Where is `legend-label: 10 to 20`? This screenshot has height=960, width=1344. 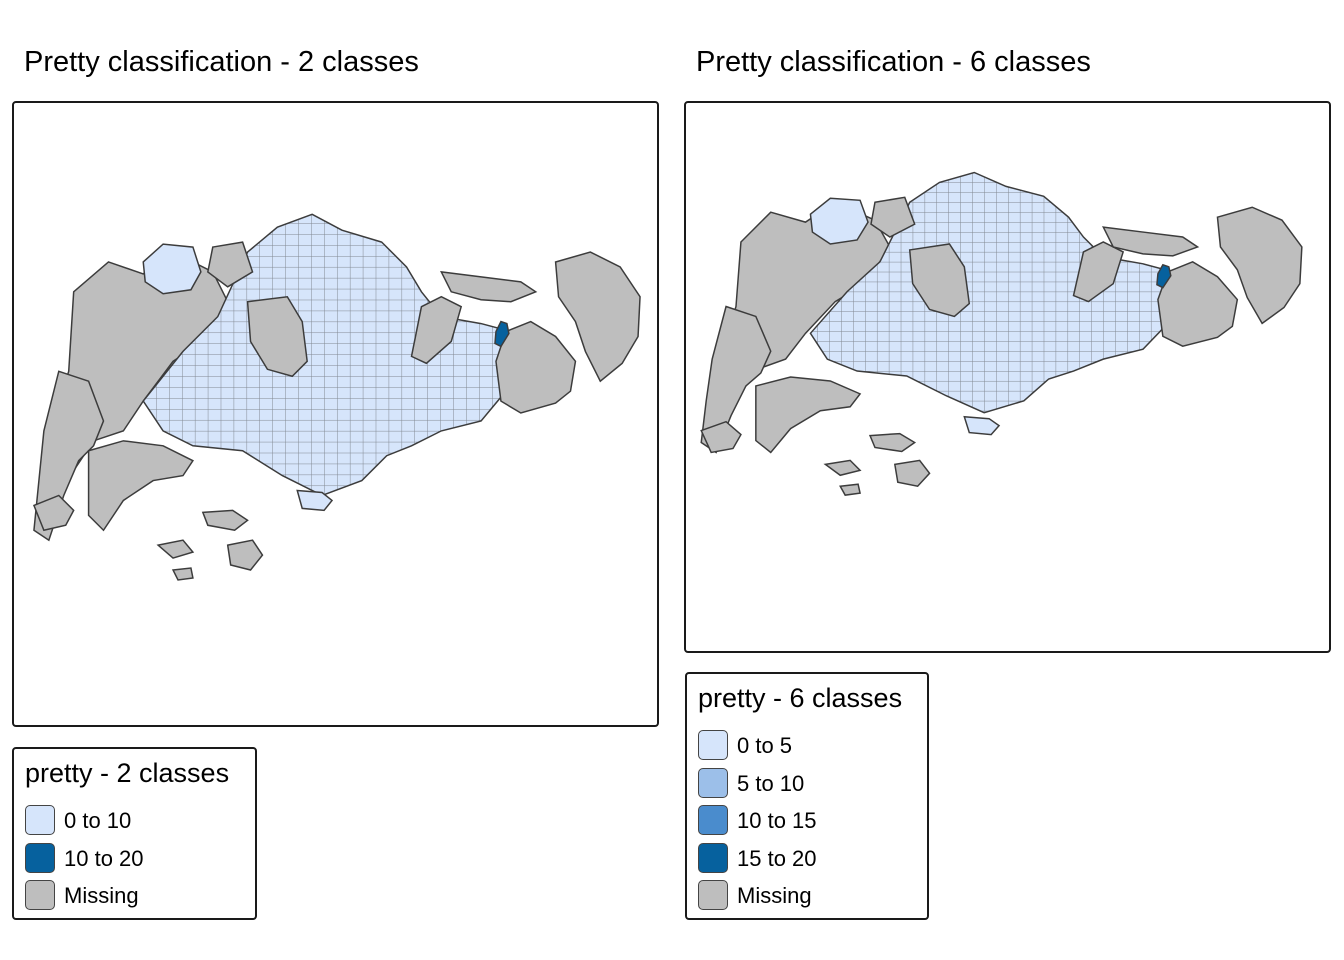
legend-label: 10 to 20 is located at coordinates (104, 858).